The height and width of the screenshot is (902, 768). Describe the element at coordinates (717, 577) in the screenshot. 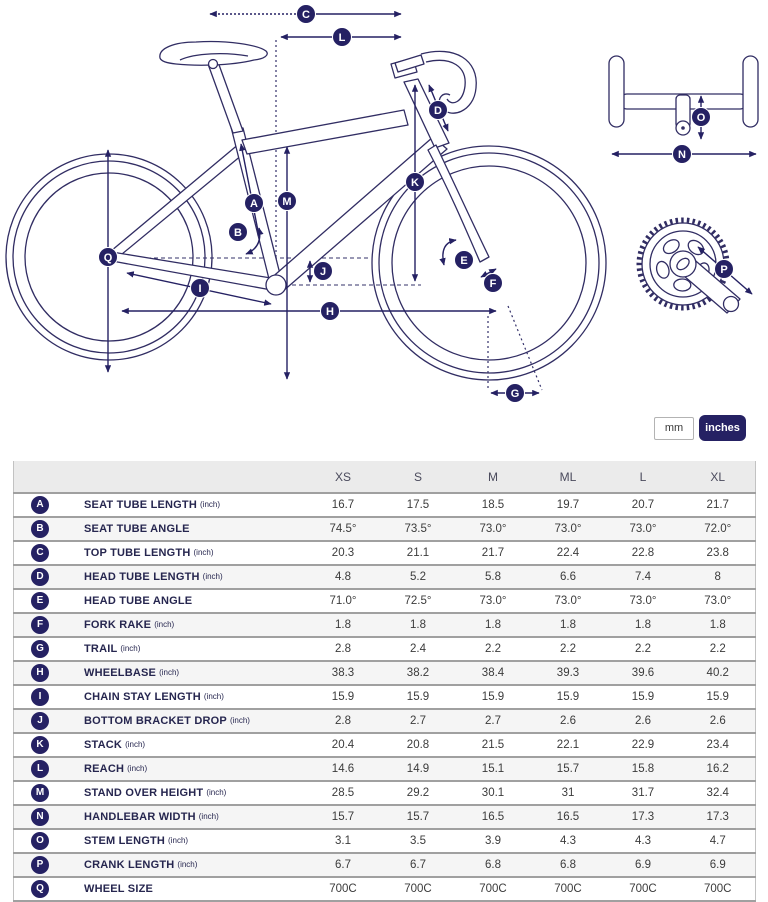

I see `value-cell: 8` at that location.